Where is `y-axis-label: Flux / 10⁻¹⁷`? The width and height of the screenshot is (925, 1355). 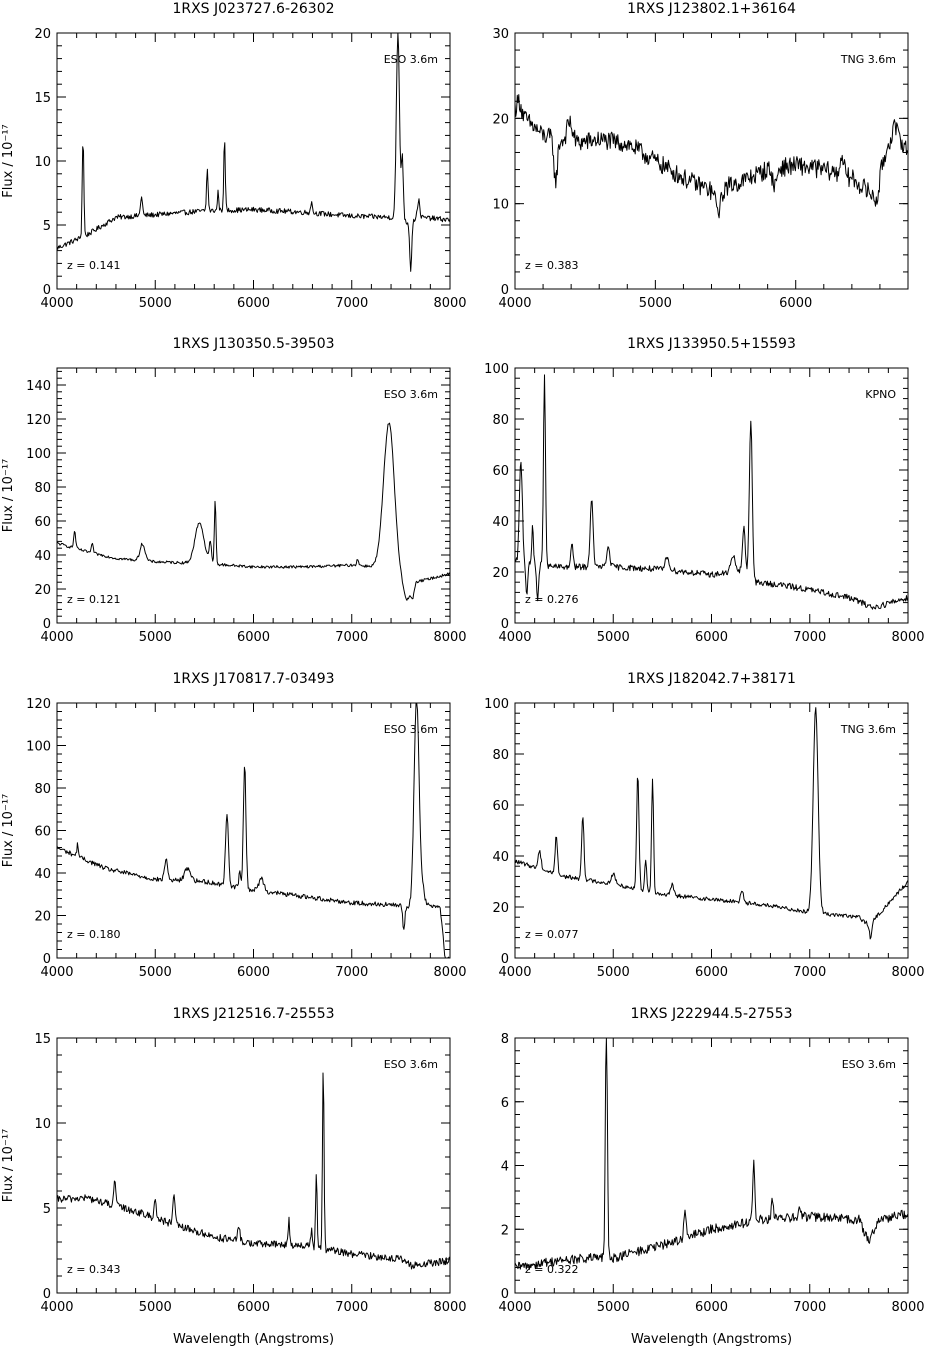 y-axis-label: Flux / 10⁻¹⁷ is located at coordinates (8, 496).